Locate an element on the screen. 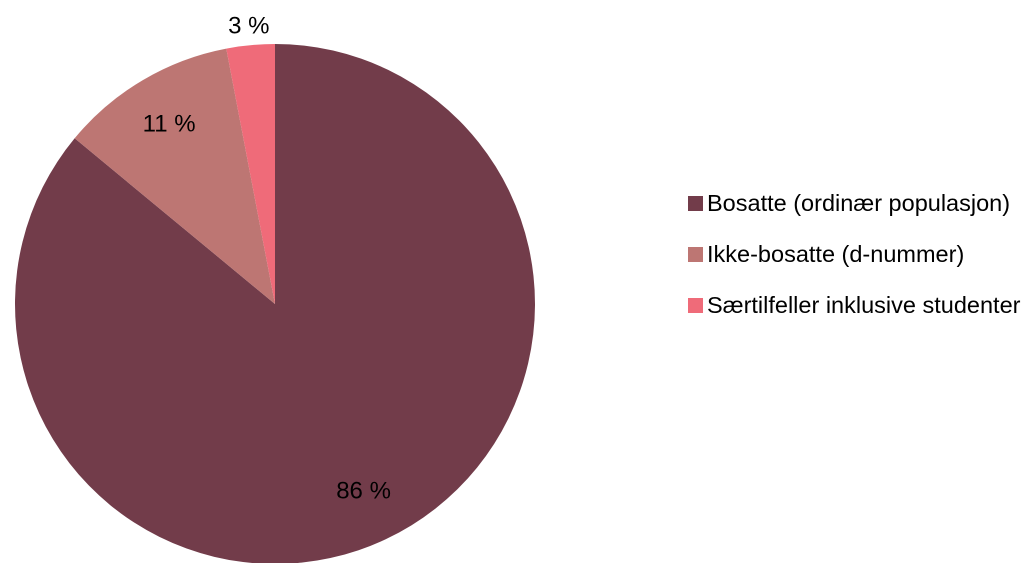  legend-label: Ikke-bosatte (d-nummer) is located at coordinates (836, 254).